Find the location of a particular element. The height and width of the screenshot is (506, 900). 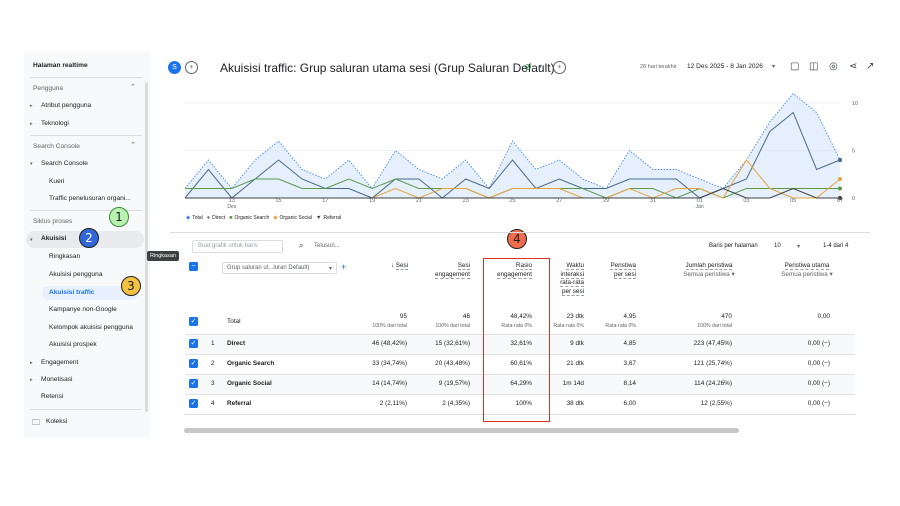

horizontal-scrollbar is located at coordinates (461, 430).